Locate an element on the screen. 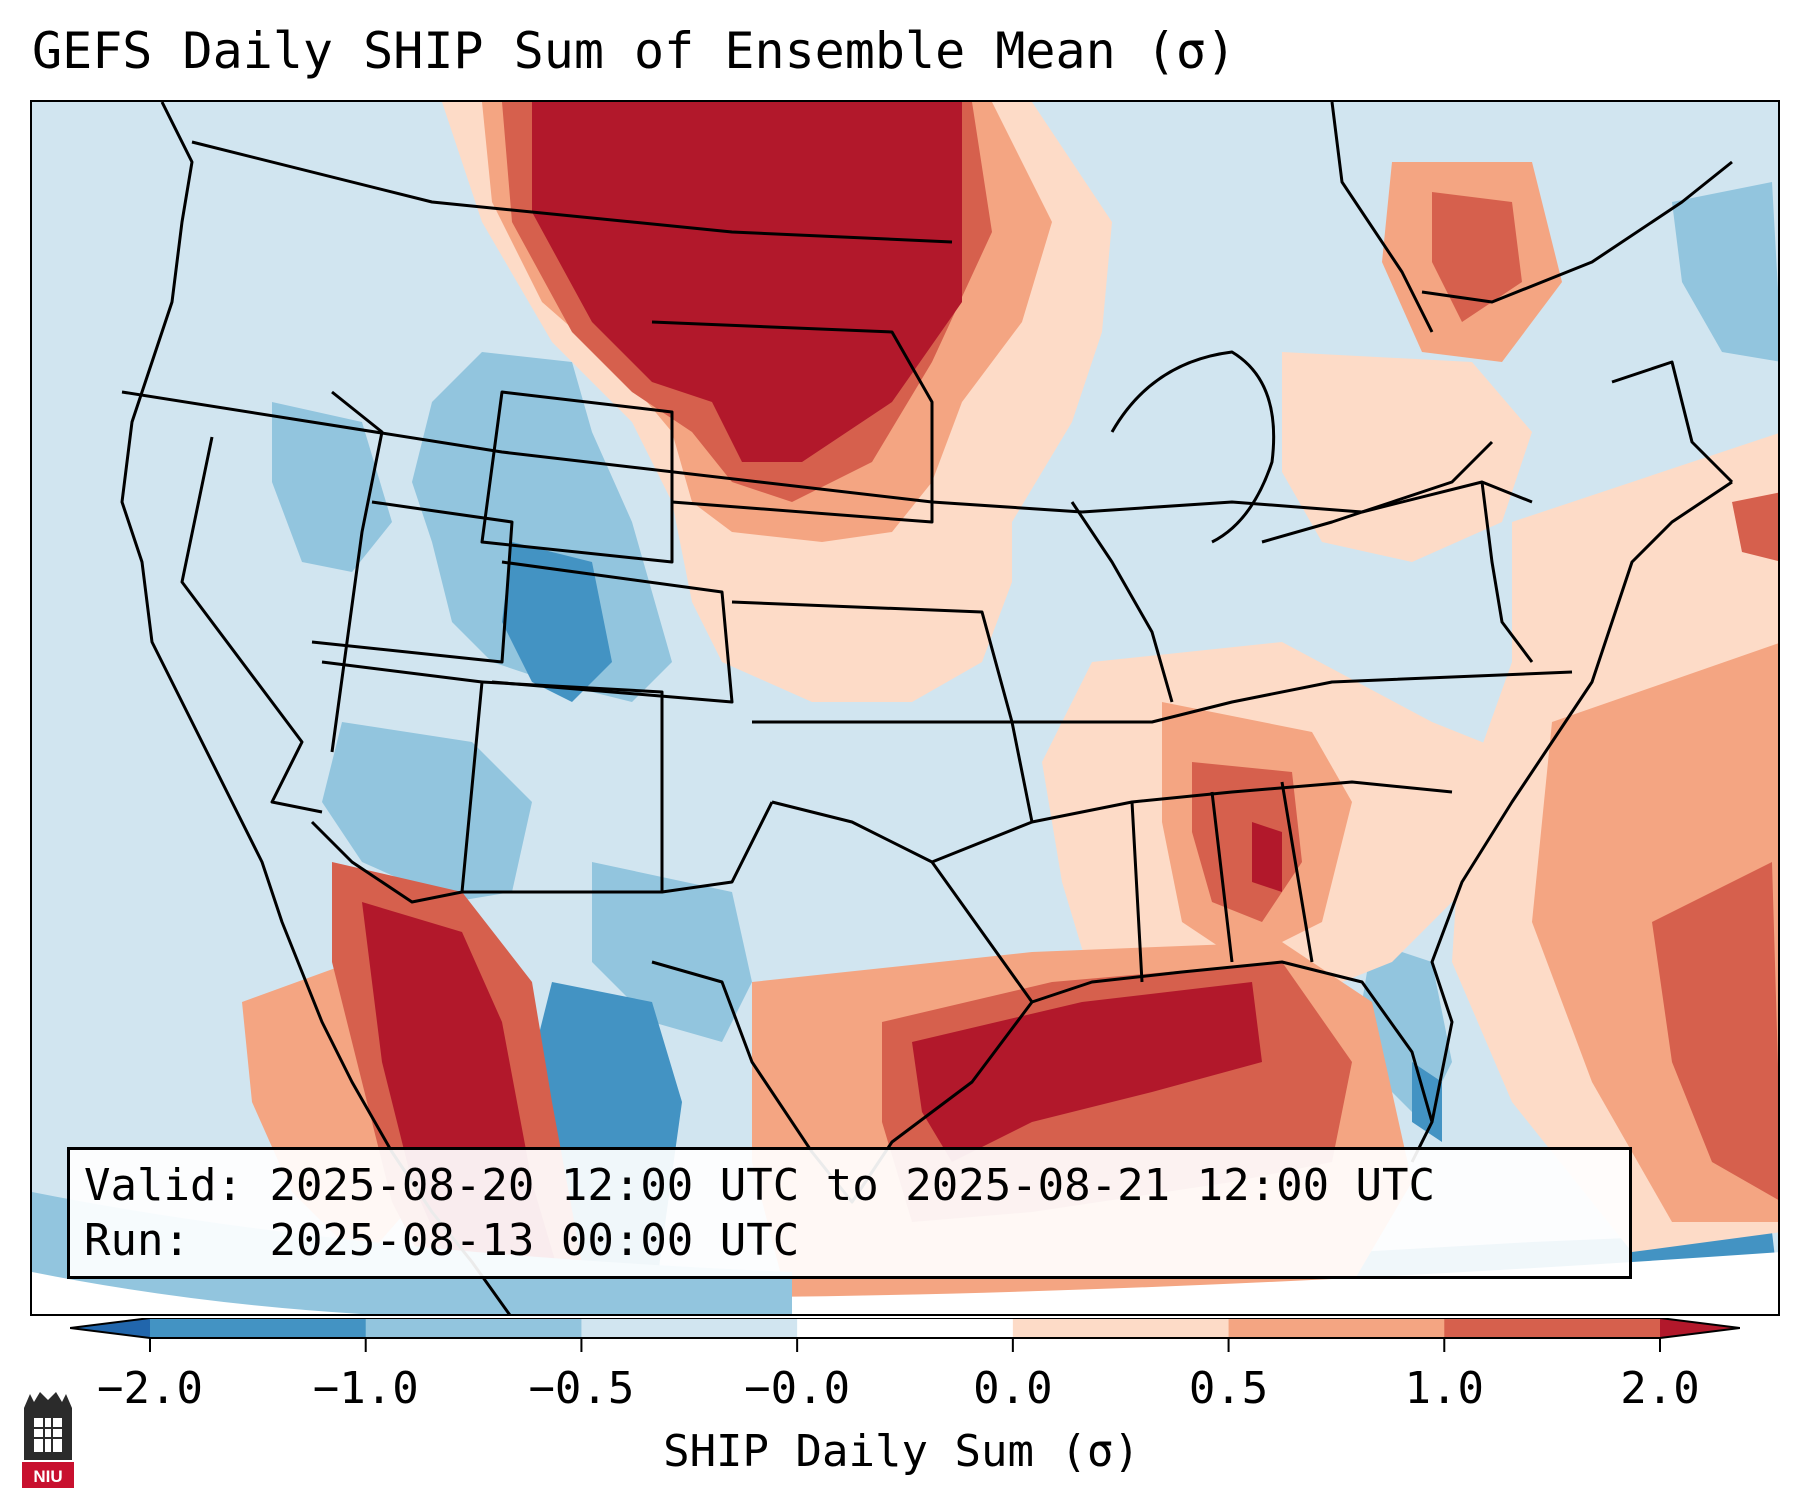 The height and width of the screenshot is (1506, 1803). colorbar-tick-label: −2.0 is located at coordinates (150, 1388).